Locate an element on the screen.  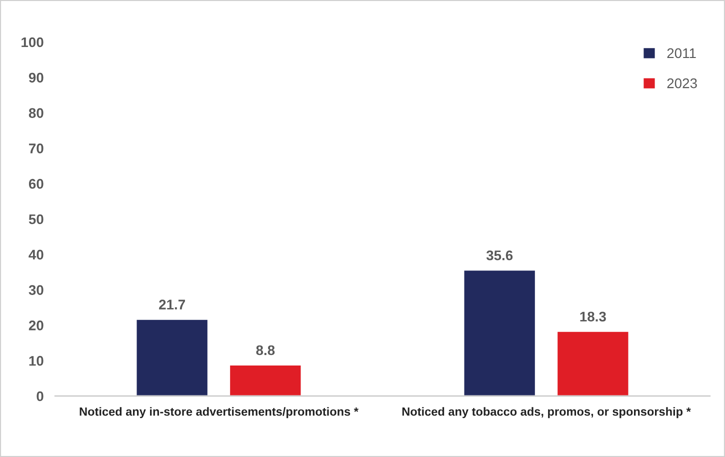
data-label: 8.8 is located at coordinates (265, 350).